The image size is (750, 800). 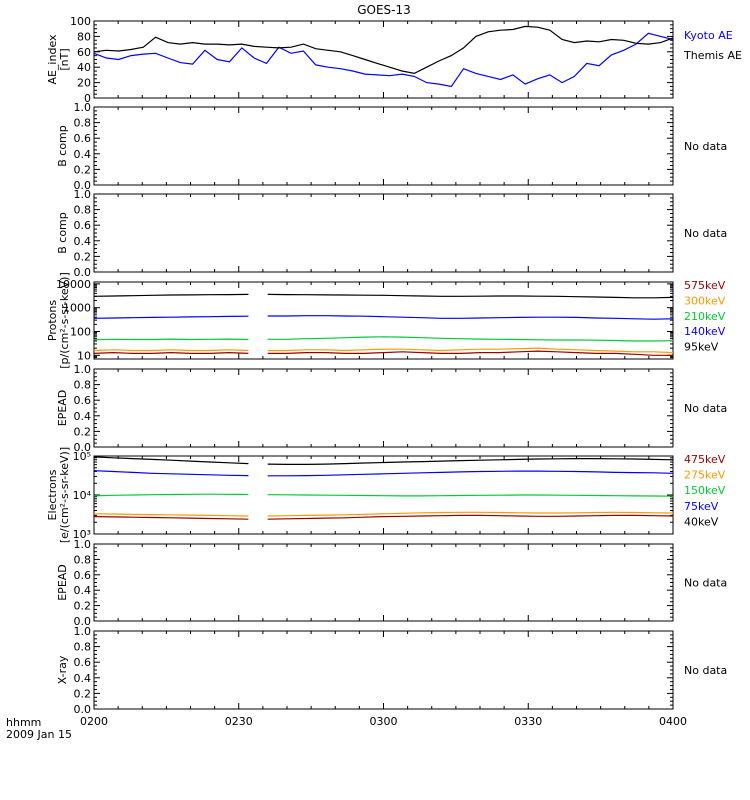 What do you see at coordinates (82, 456) in the screenshot?
I see `y-tick-label: 10⁵` at bounding box center [82, 456].